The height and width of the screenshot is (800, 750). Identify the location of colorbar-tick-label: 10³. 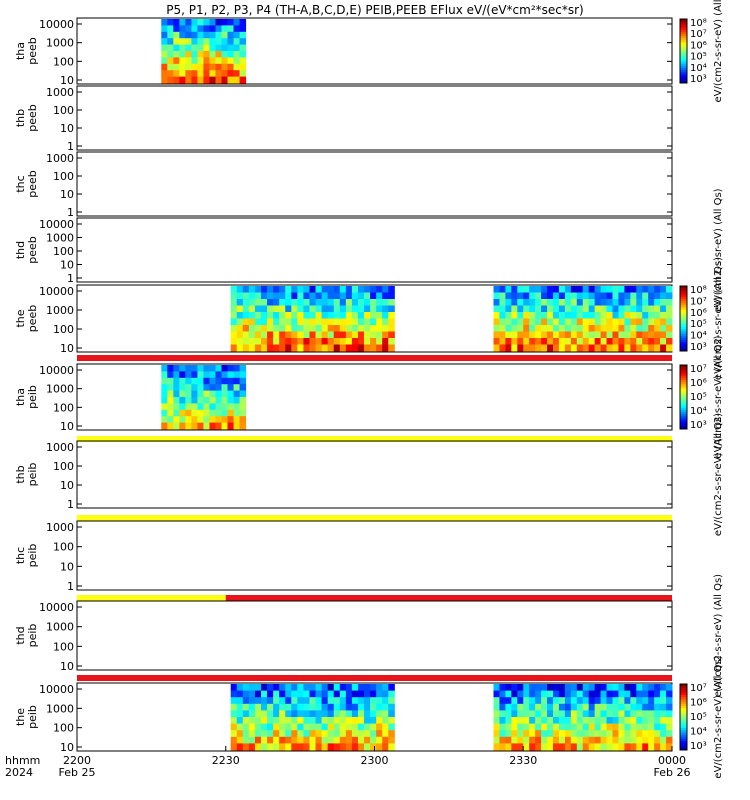
(698, 347).